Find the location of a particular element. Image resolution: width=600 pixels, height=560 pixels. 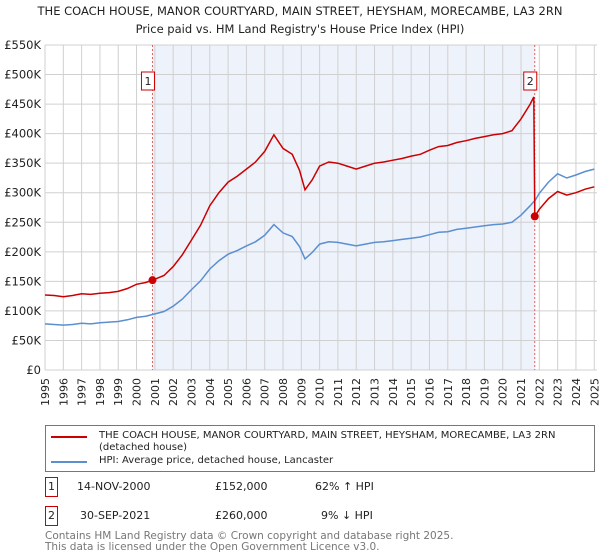

x-tick-label: 2008 is located at coordinates (283, 392).